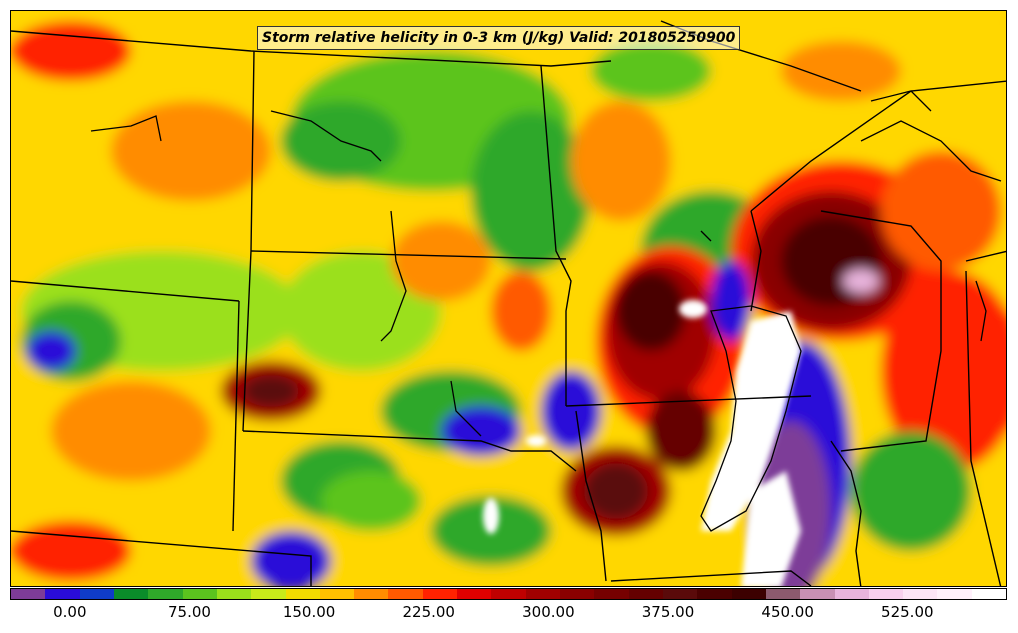 Image resolution: width=1018 pixels, height=633 pixels. I want to click on colorbar-tick-label: 75.00, so click(189, 612).